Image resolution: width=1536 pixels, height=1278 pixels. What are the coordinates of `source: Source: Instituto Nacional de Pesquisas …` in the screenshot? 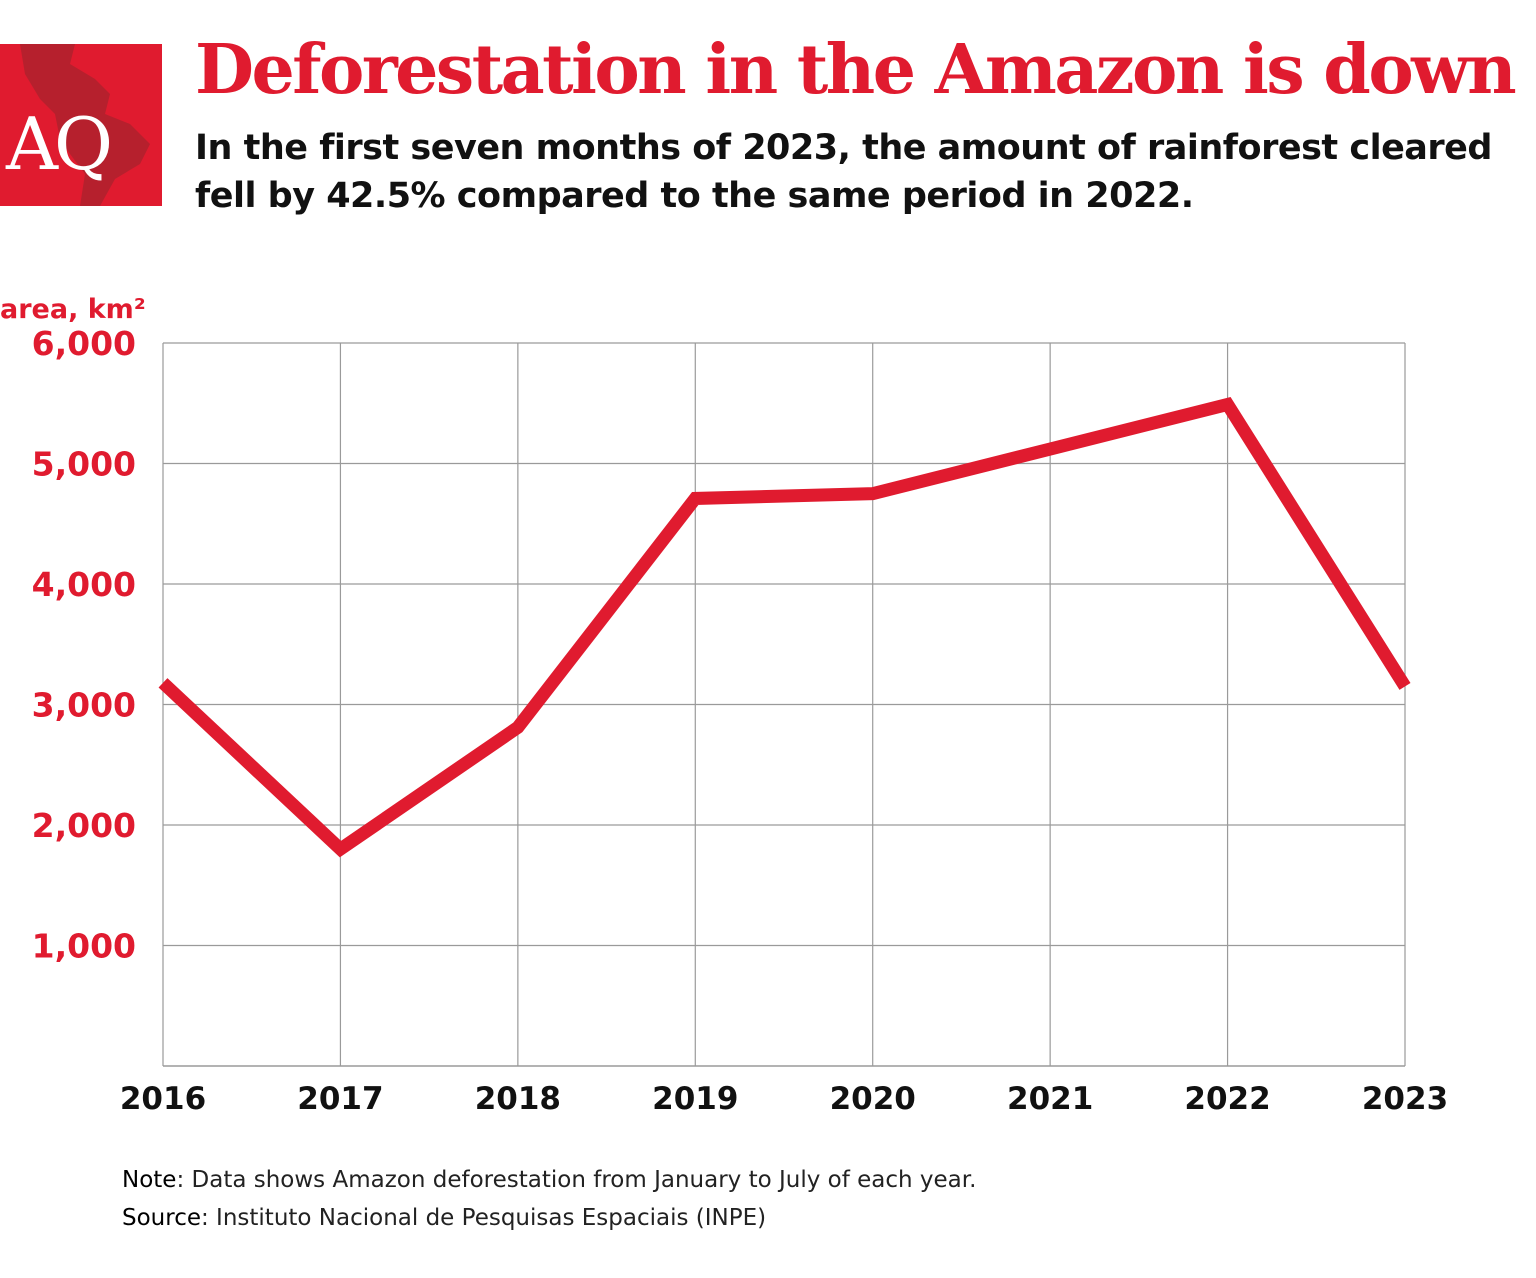 It's located at (444, 1218).